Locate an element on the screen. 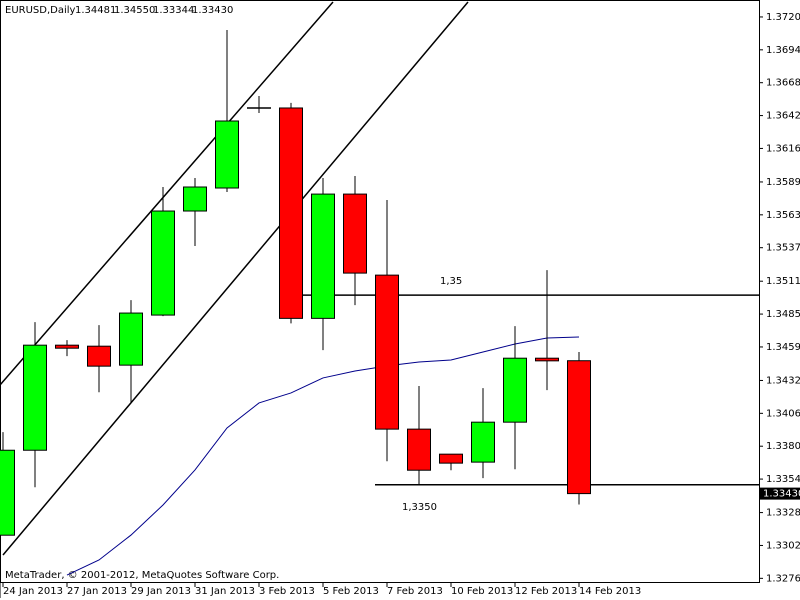 The image size is (800, 600). ohlc-value: 1.33430 is located at coordinates (212, 10).